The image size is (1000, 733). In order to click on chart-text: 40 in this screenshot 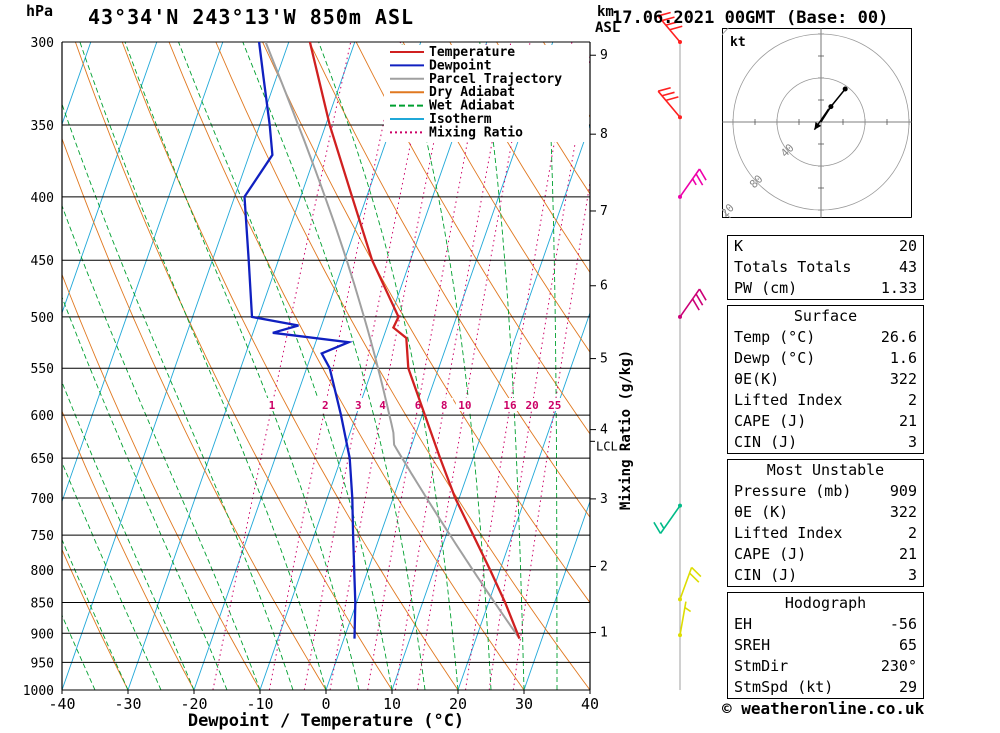, I will do `click(590, 704)`.